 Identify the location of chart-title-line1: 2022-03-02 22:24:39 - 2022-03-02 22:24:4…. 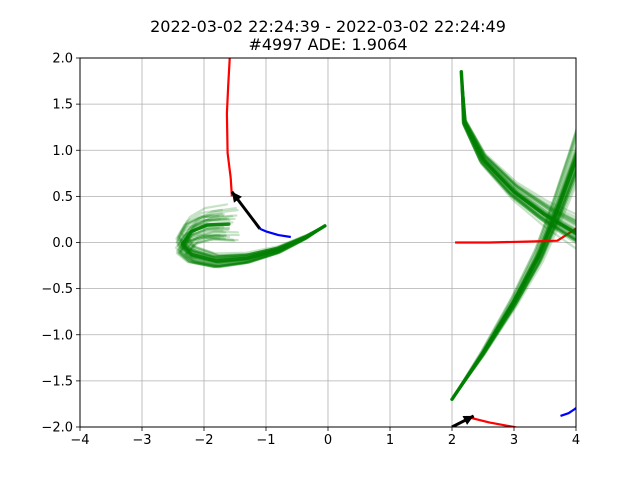
(328, 26).